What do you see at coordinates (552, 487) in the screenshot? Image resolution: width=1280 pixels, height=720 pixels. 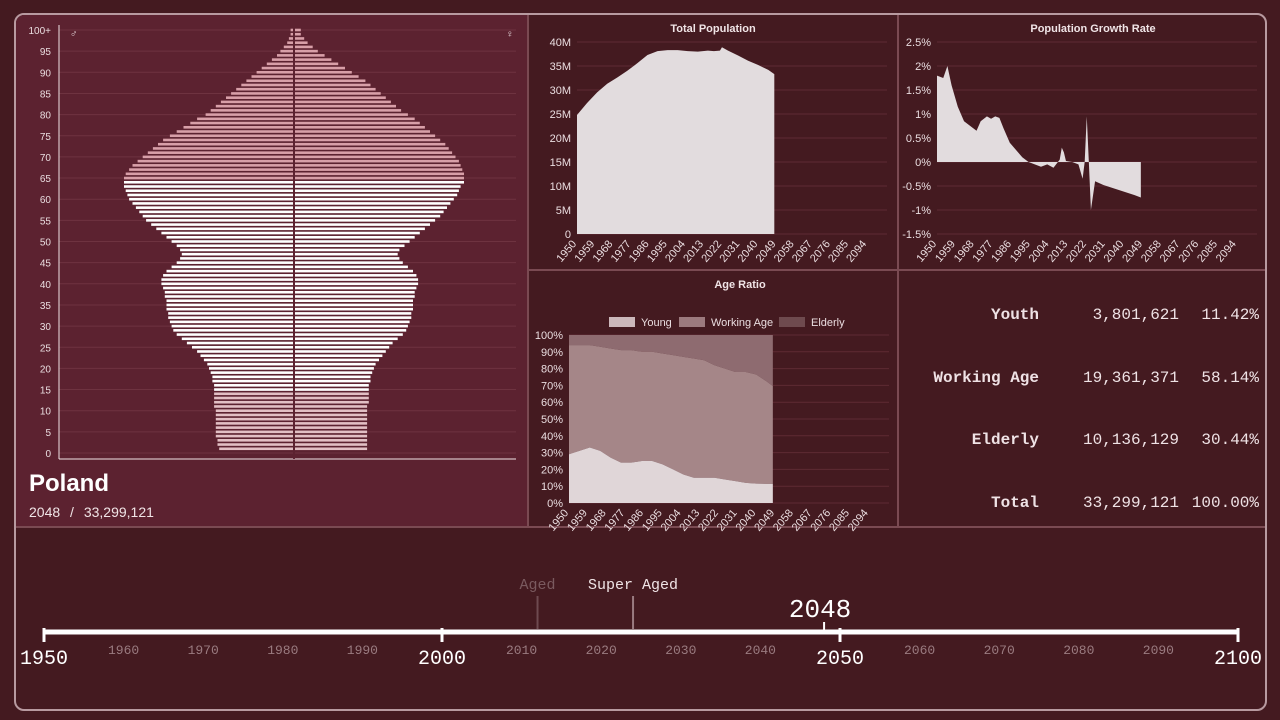 I see `y-tick-label: 10%` at bounding box center [552, 487].